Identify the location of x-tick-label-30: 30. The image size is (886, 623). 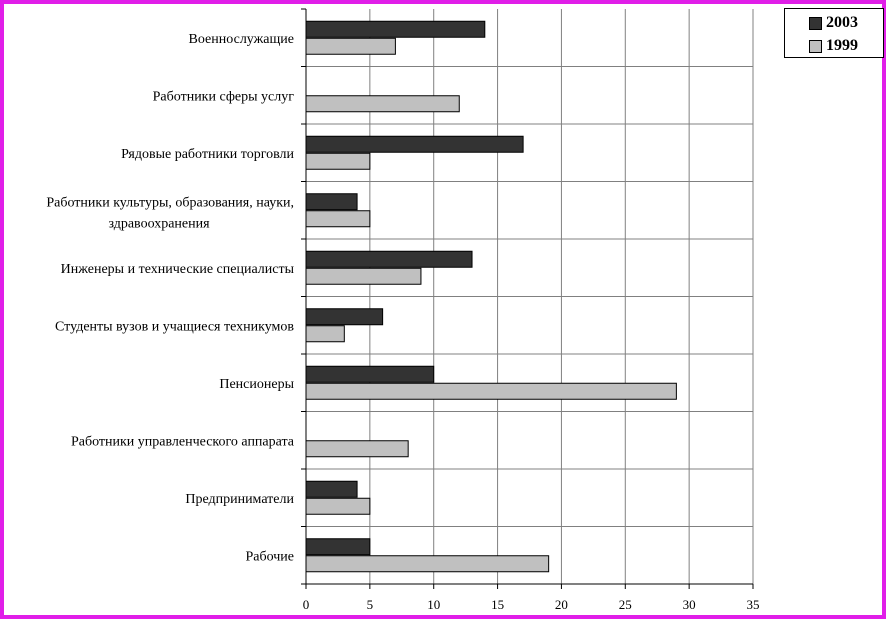
(689, 604).